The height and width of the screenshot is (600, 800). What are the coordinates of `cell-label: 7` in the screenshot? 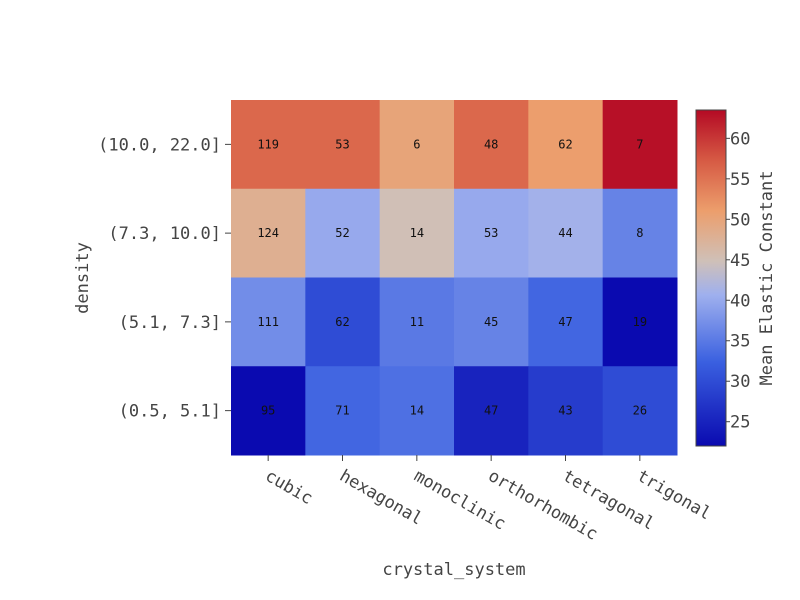 It's located at (639, 144).